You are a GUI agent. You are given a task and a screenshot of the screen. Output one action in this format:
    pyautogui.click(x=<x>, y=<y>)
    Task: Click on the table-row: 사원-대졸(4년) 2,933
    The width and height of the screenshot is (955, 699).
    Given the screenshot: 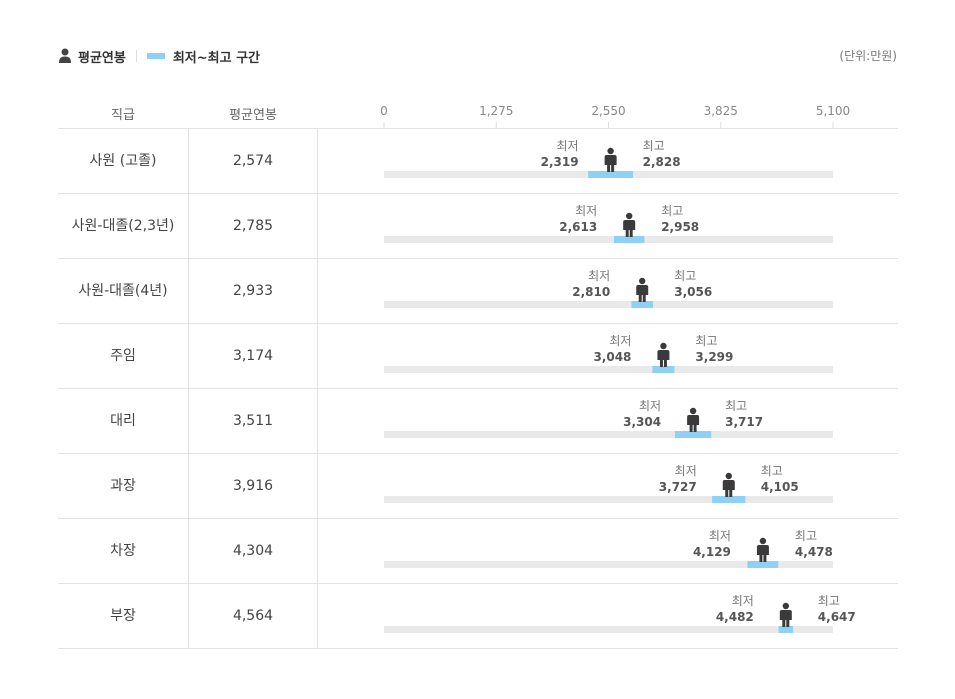 What is the action you would take?
    pyautogui.click(x=478, y=291)
    